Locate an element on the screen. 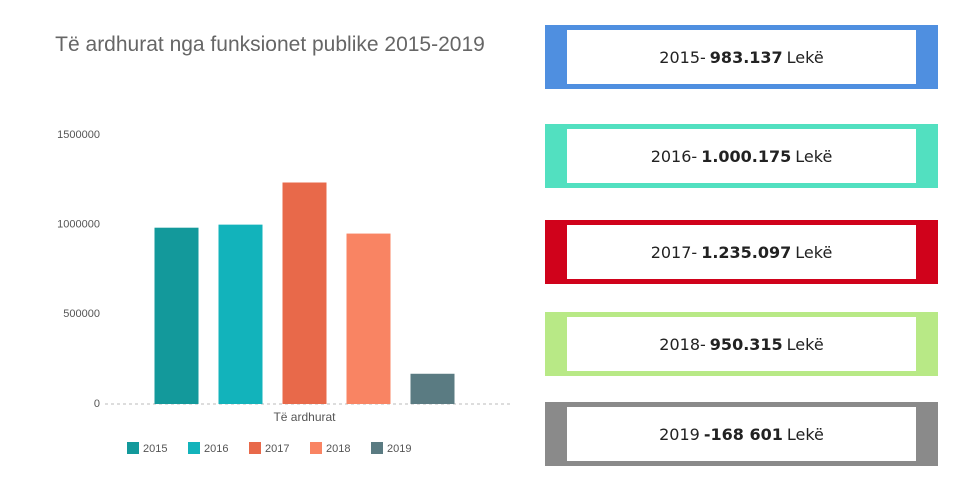  card-inner: 2016- 1.000.175 Lekë is located at coordinates (741, 156).